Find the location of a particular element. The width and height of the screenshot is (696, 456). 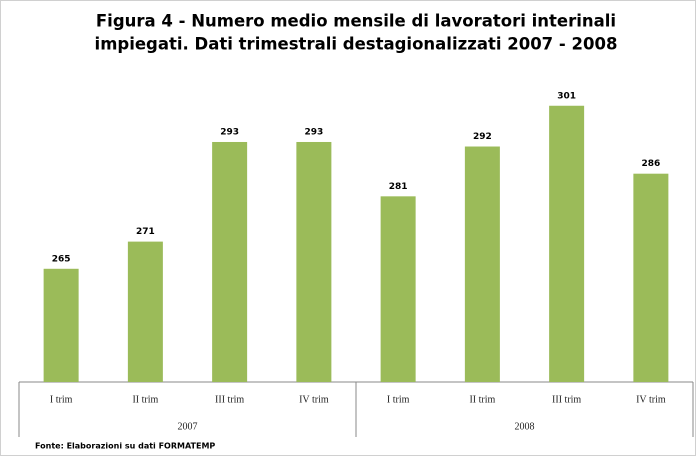

group-label: 2007 is located at coordinates (188, 426).